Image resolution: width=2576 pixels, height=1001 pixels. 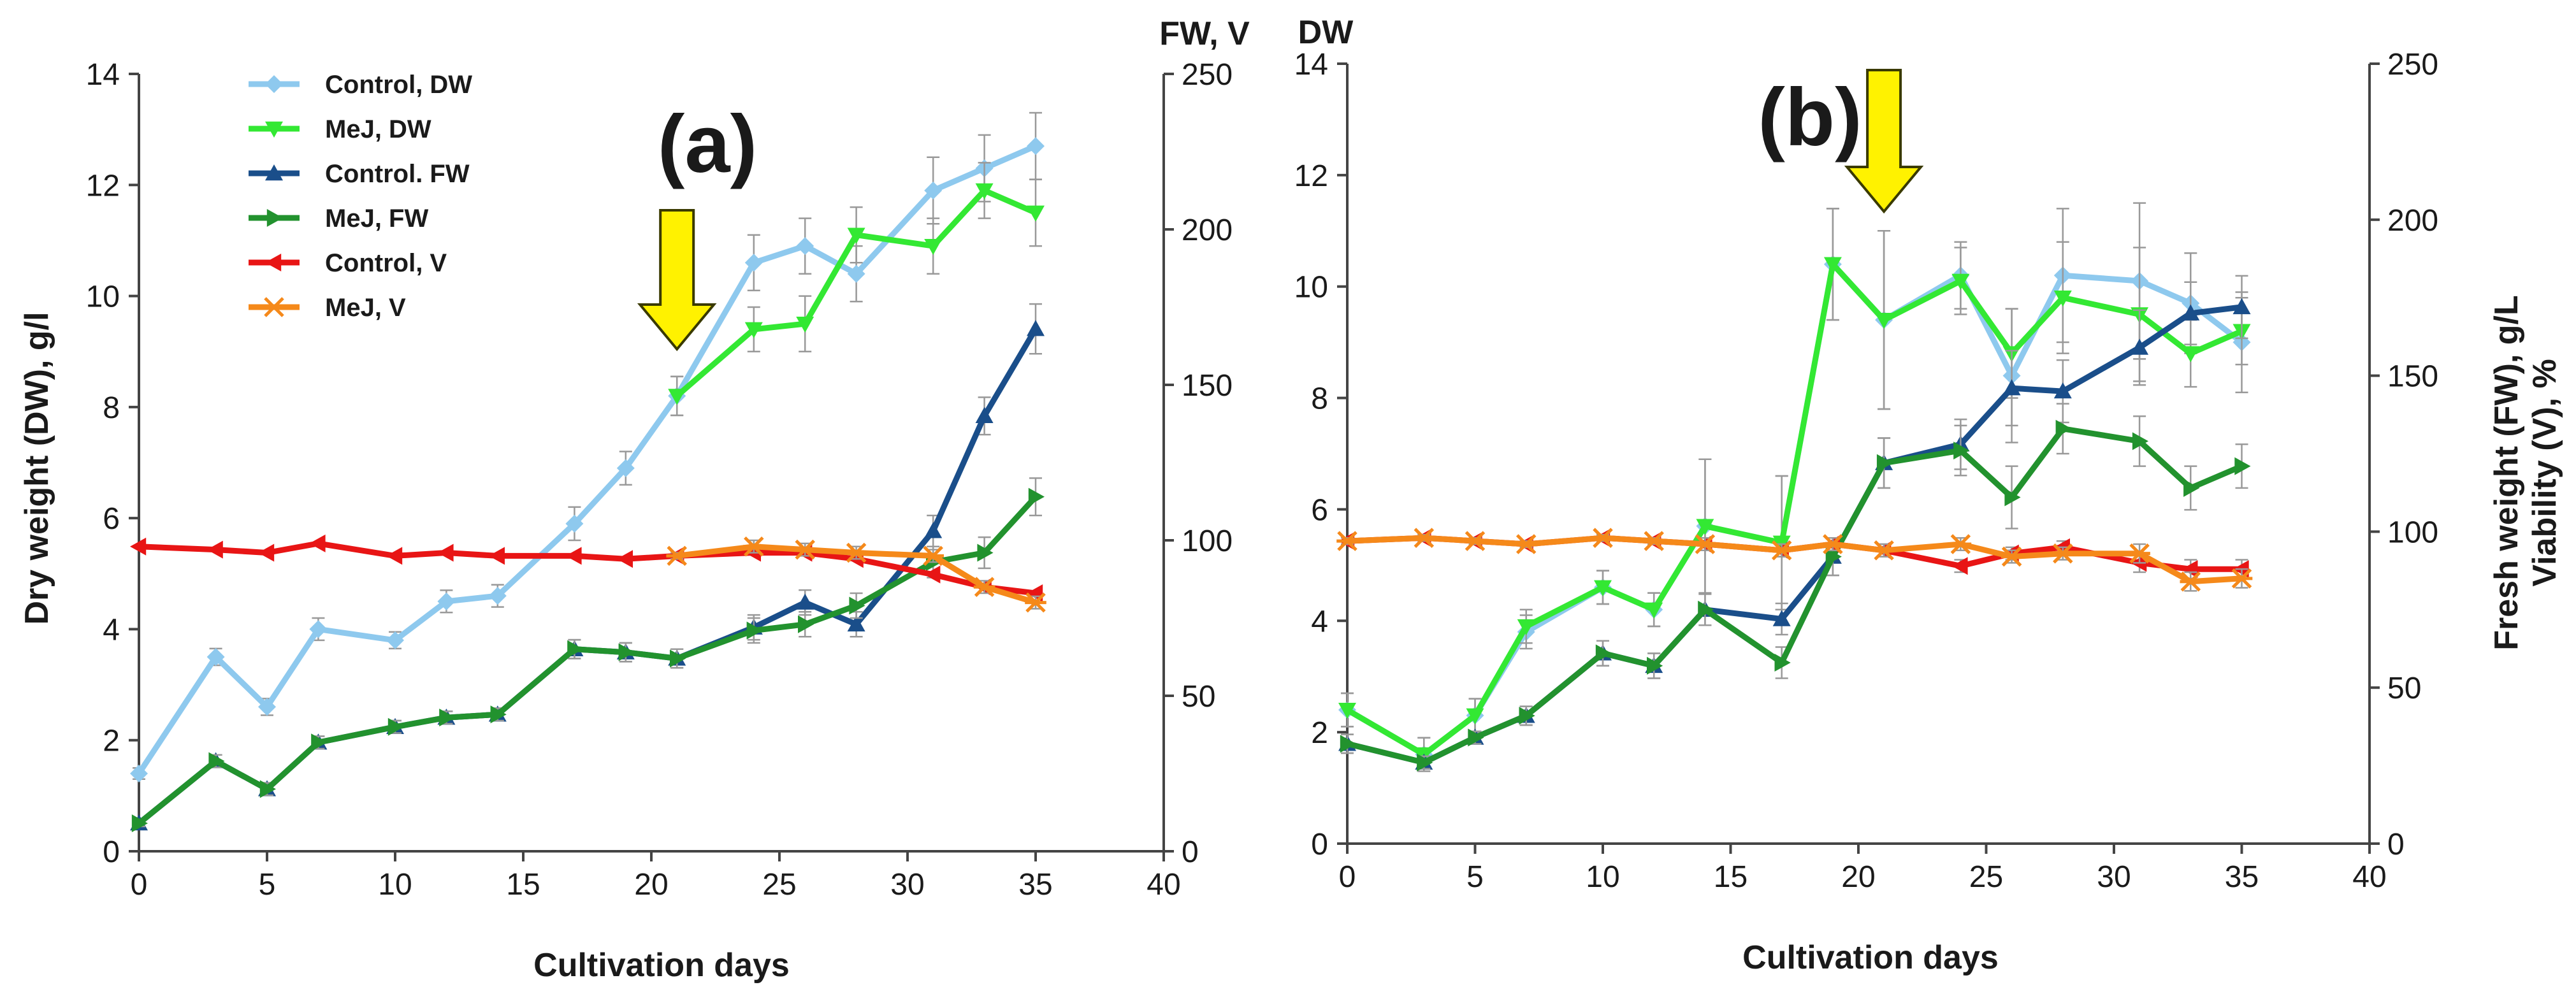 What do you see at coordinates (111, 741) in the screenshot?
I see `panel-a-y-left-tick-label: 2` at bounding box center [111, 741].